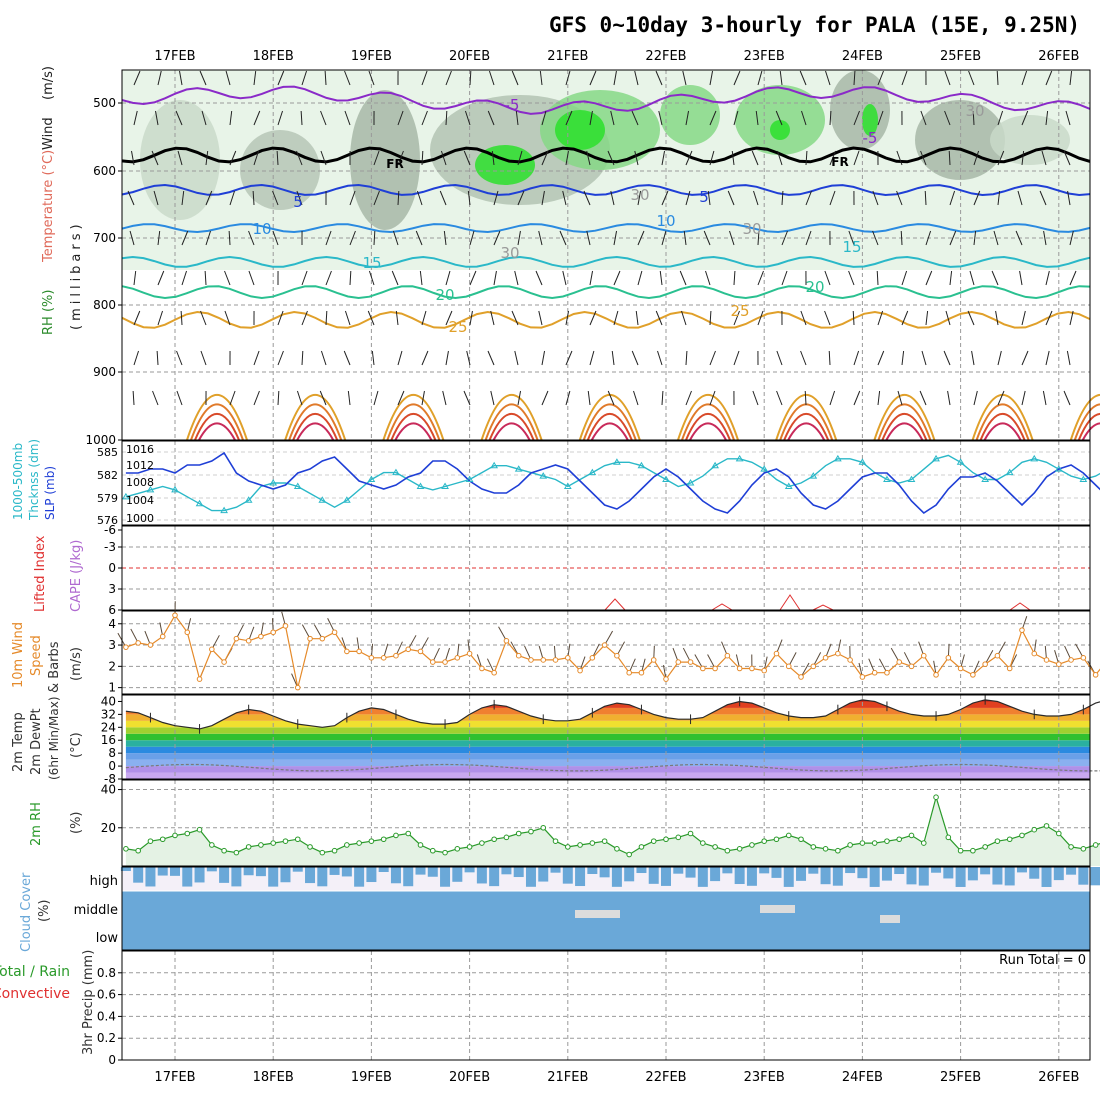  What do you see at coordinates (35, 972) in the screenshot?
I see `label-precip-1: Total / Rain` at bounding box center [35, 972].